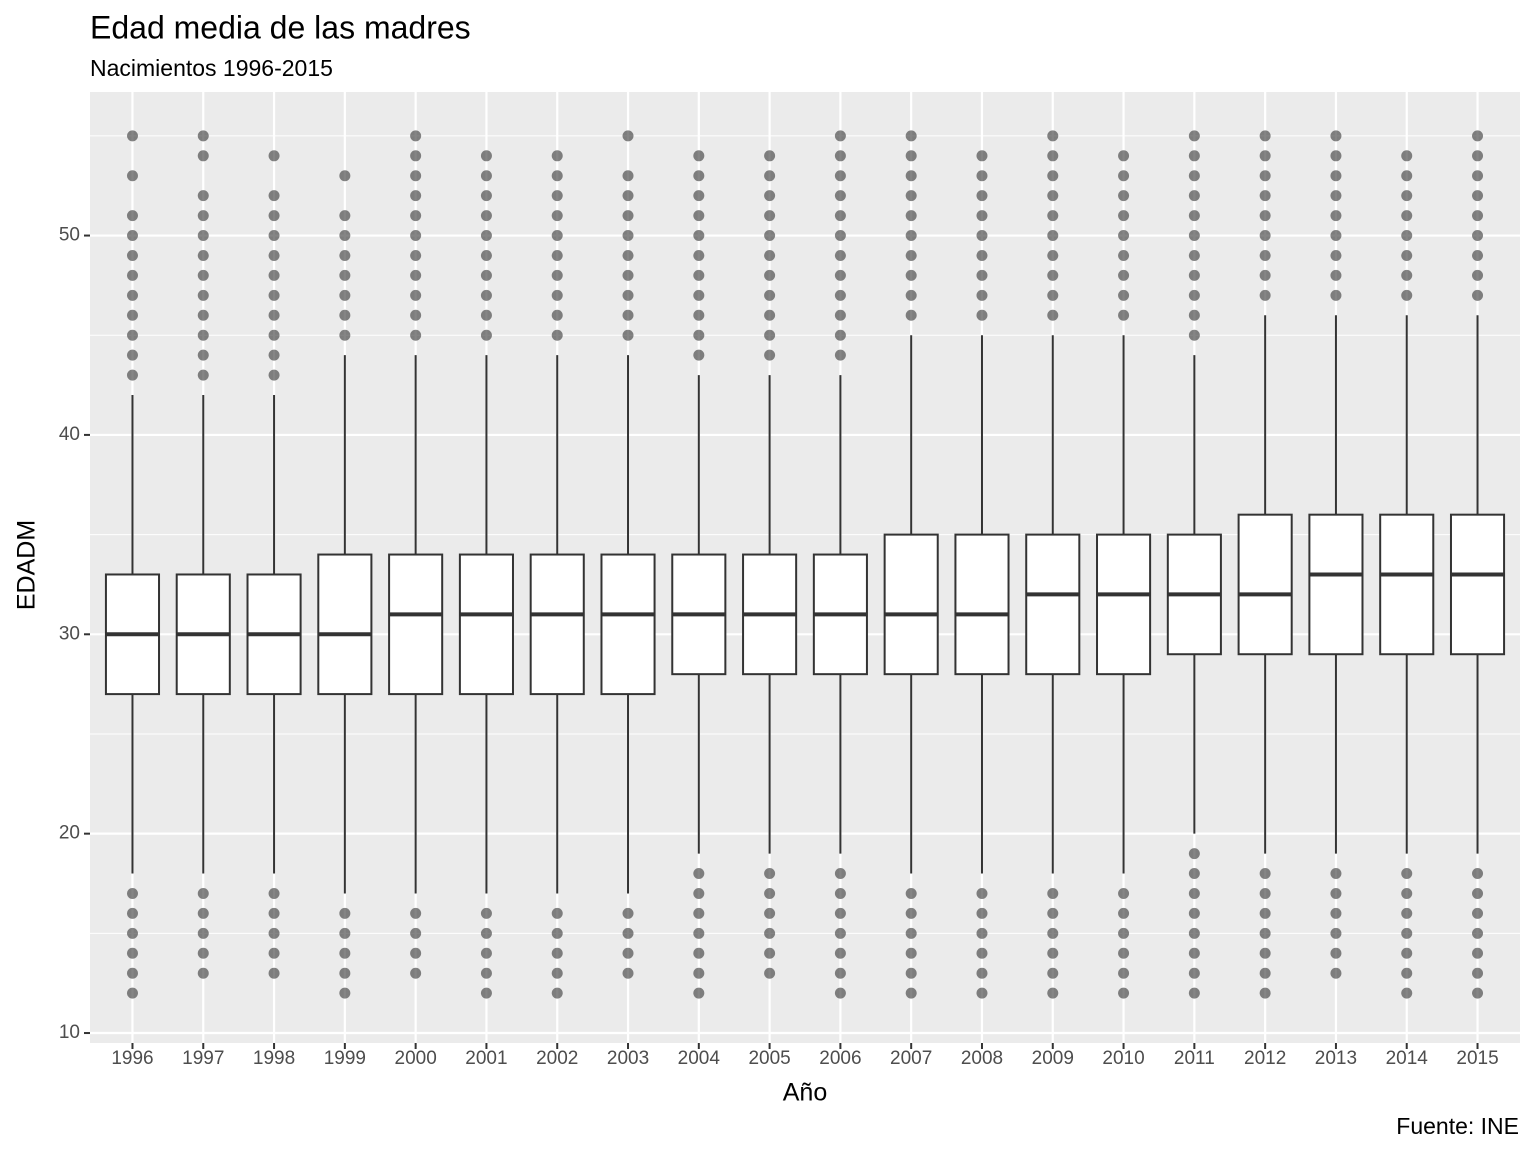 Image resolution: width=1536 pixels, height=1152 pixels. Describe the element at coordinates (840, 1058) in the screenshot. I see `x-tick-label: 2006` at that location.